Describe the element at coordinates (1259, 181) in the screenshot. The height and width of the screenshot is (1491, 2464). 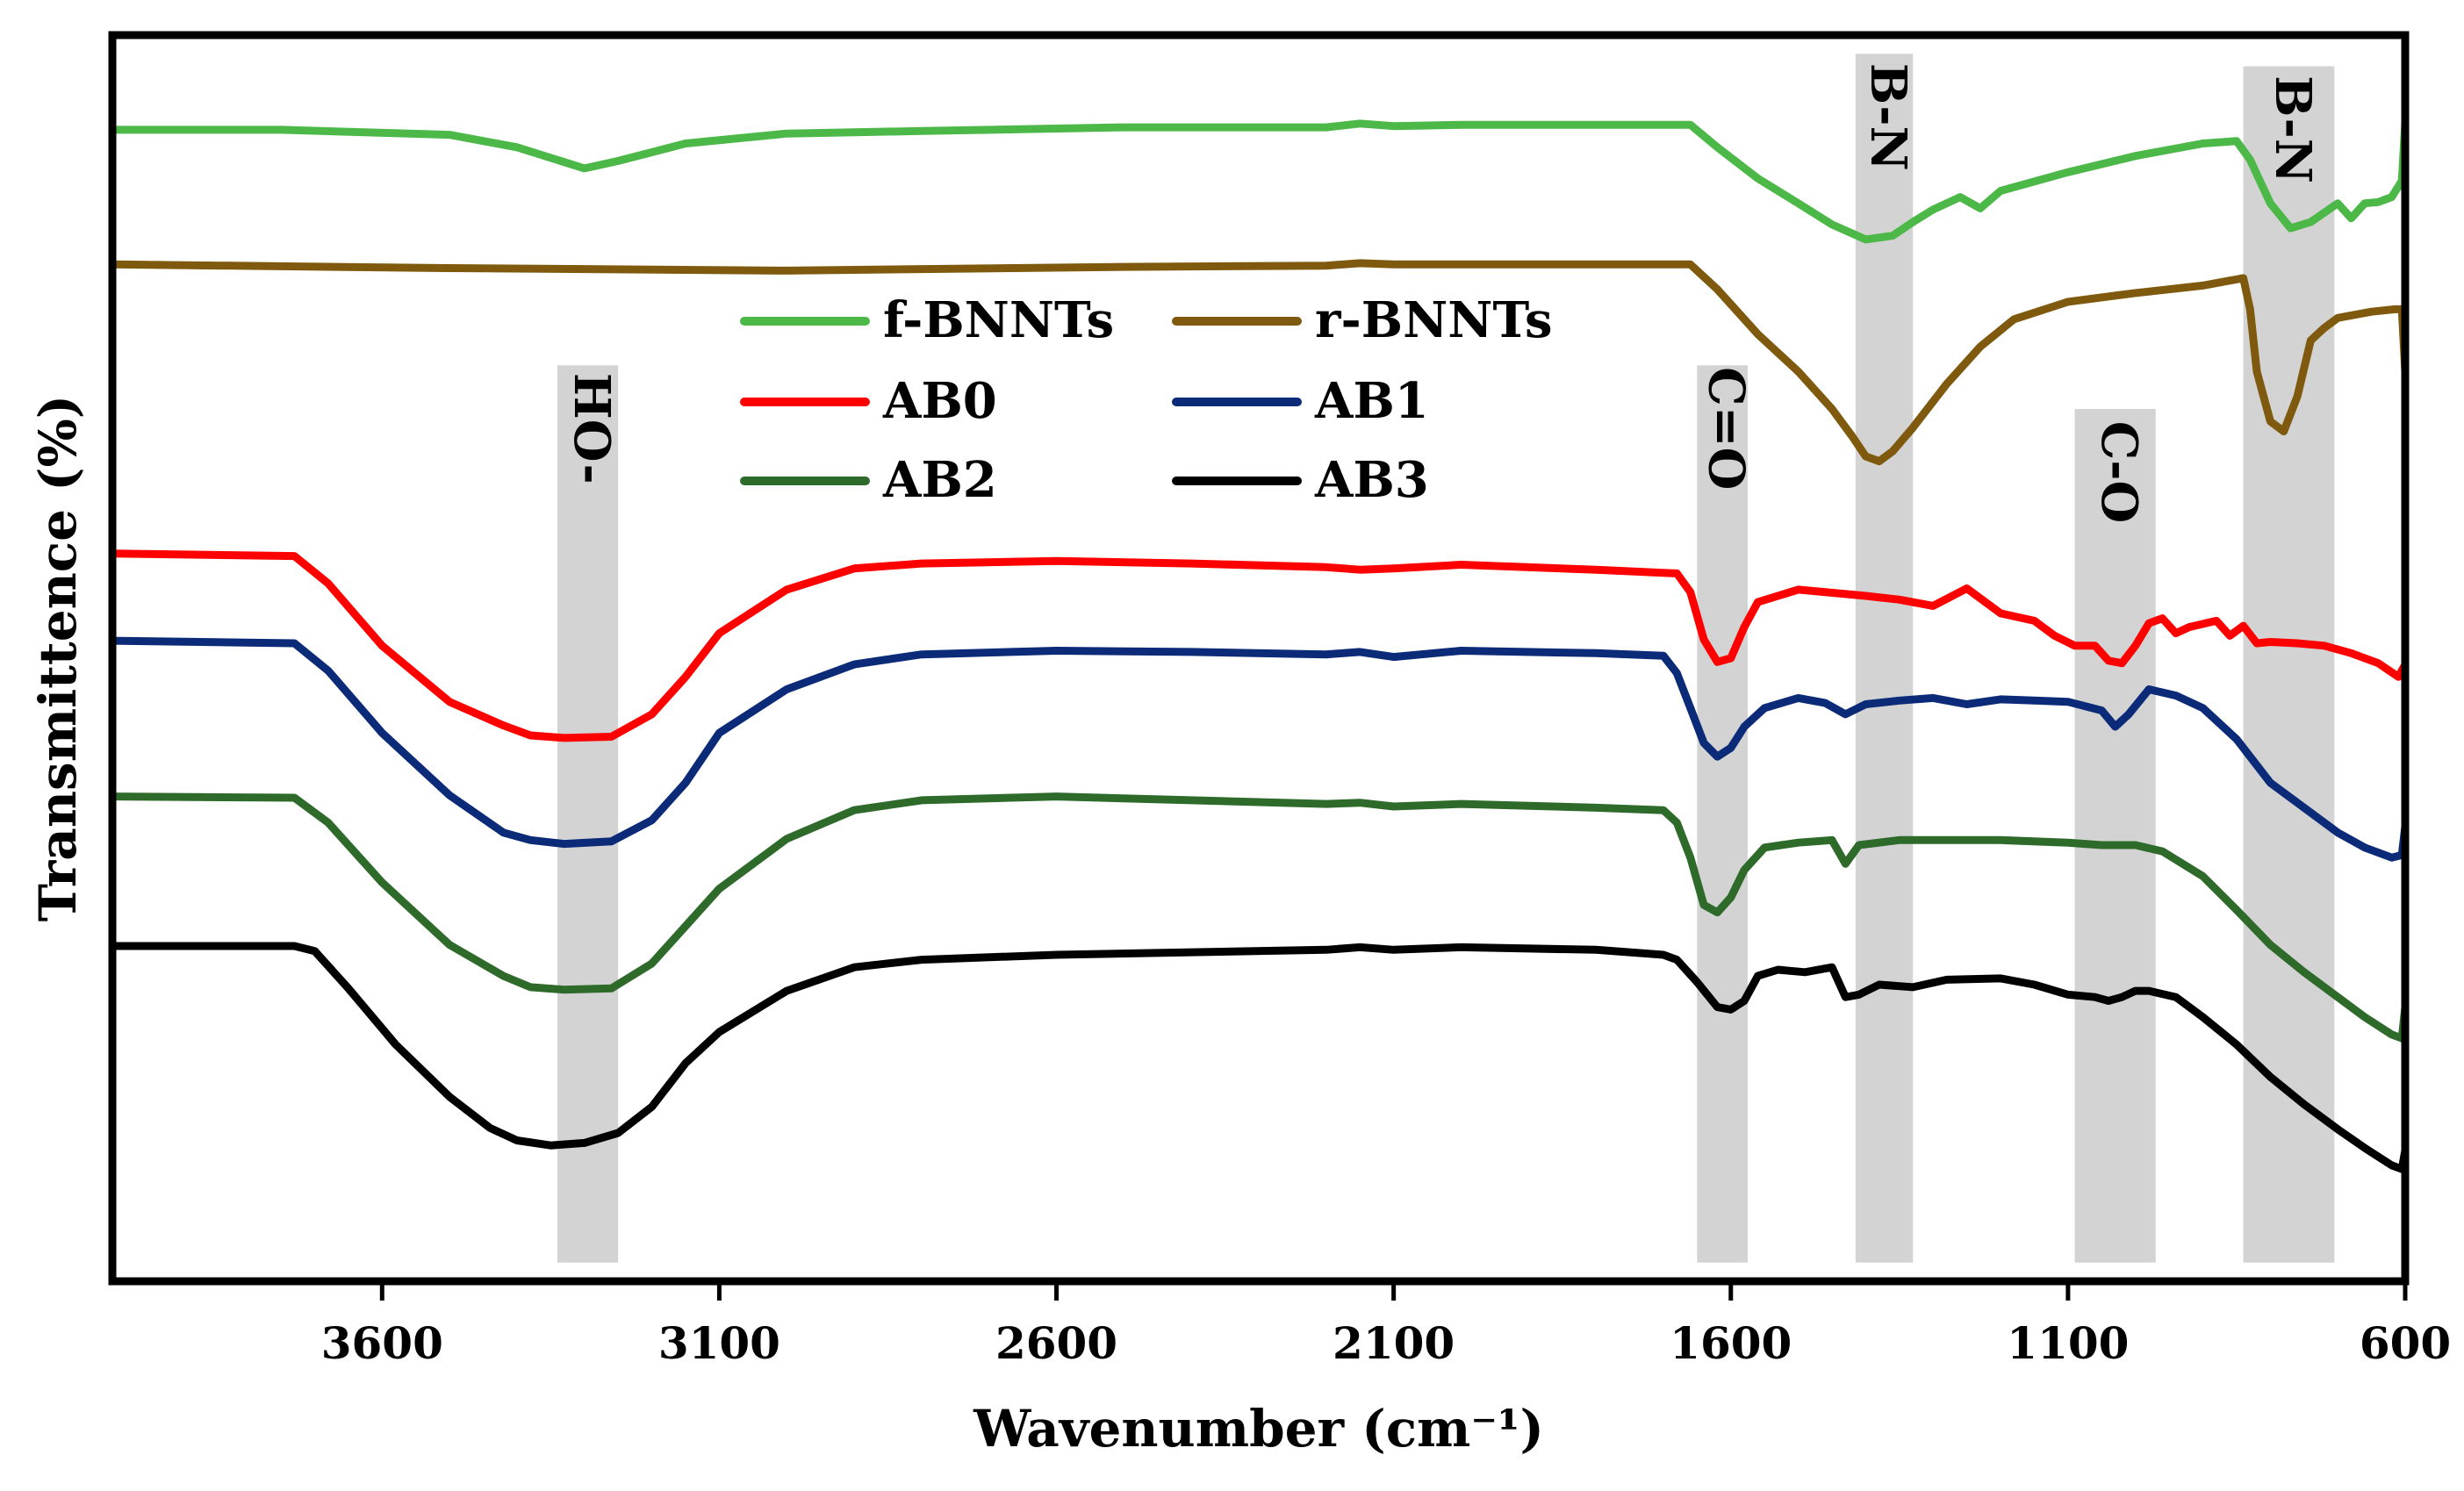
I see `series-line-f-bnnts` at that location.